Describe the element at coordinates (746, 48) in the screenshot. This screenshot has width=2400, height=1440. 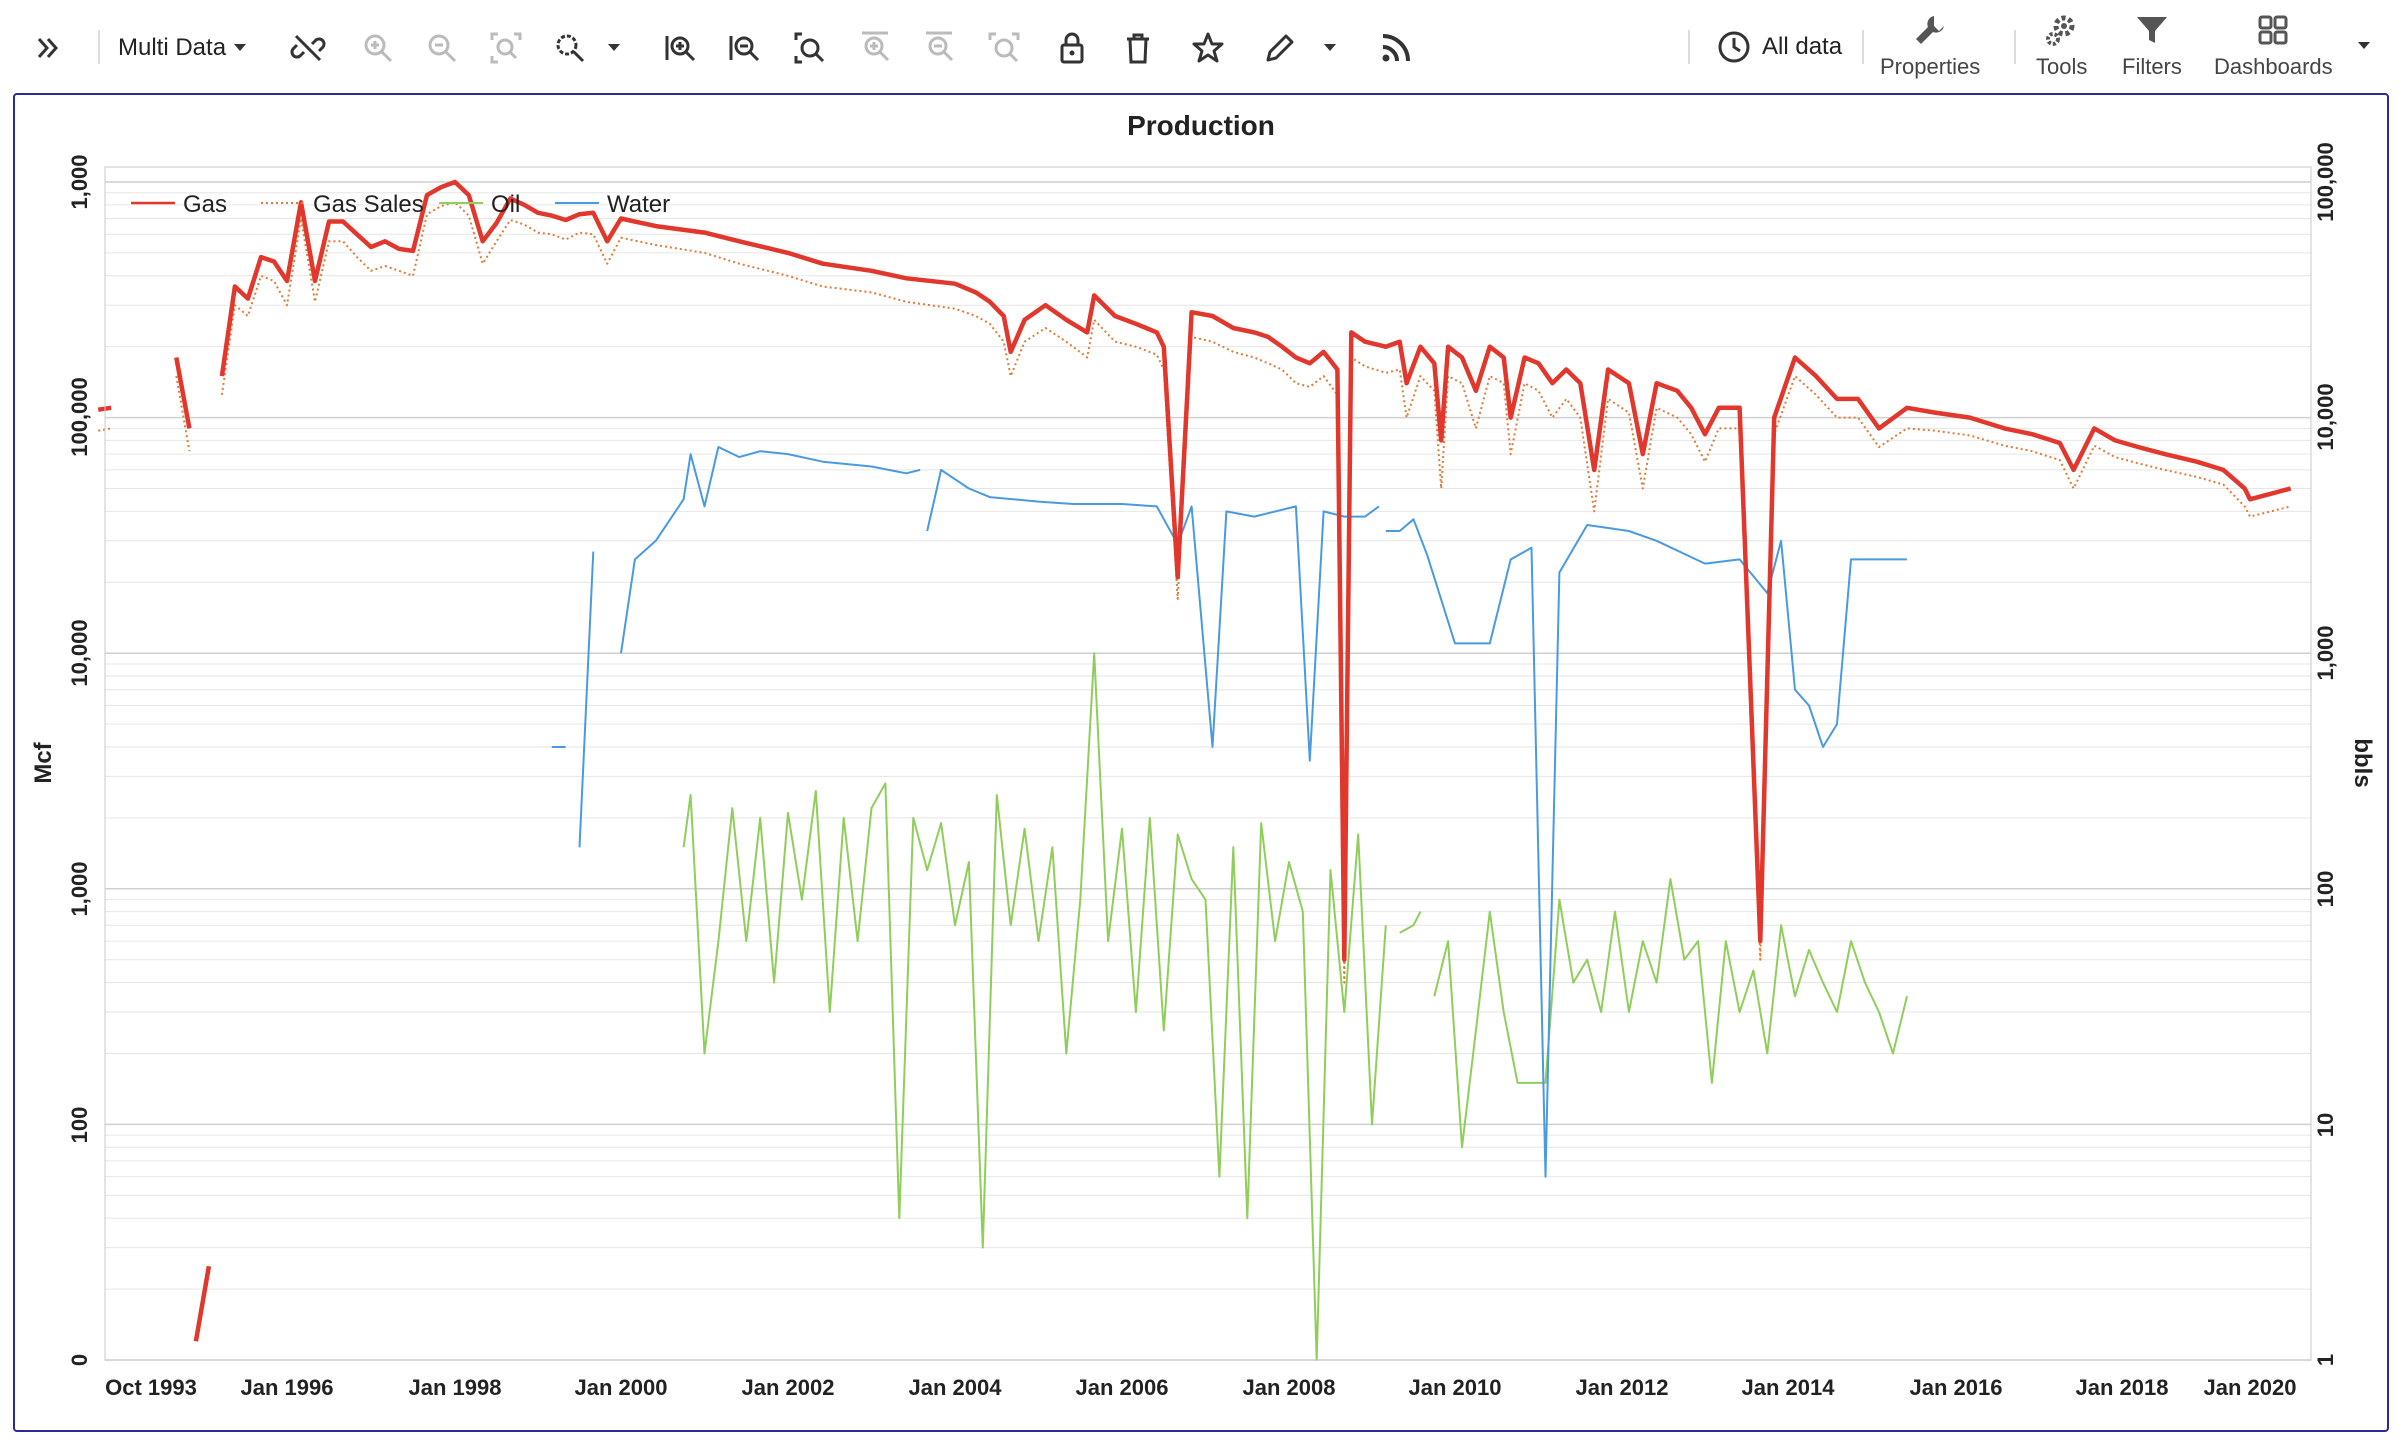
I see `zoom-out-x-button` at that location.